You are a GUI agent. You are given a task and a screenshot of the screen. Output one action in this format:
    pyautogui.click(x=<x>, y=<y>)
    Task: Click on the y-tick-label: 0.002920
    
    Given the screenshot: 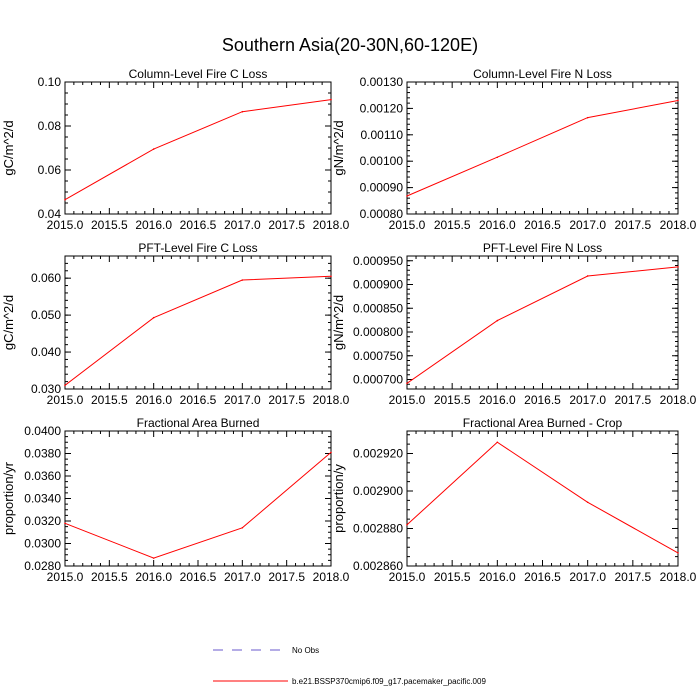 What is the action you would take?
    pyautogui.click(x=378, y=454)
    